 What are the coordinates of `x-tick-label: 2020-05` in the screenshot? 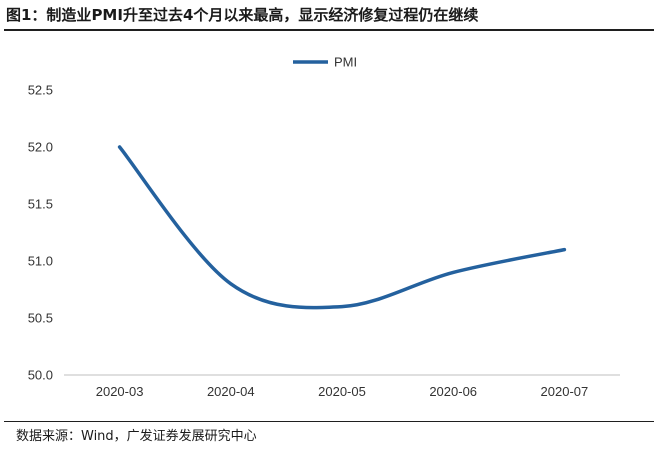 It's located at (342, 391).